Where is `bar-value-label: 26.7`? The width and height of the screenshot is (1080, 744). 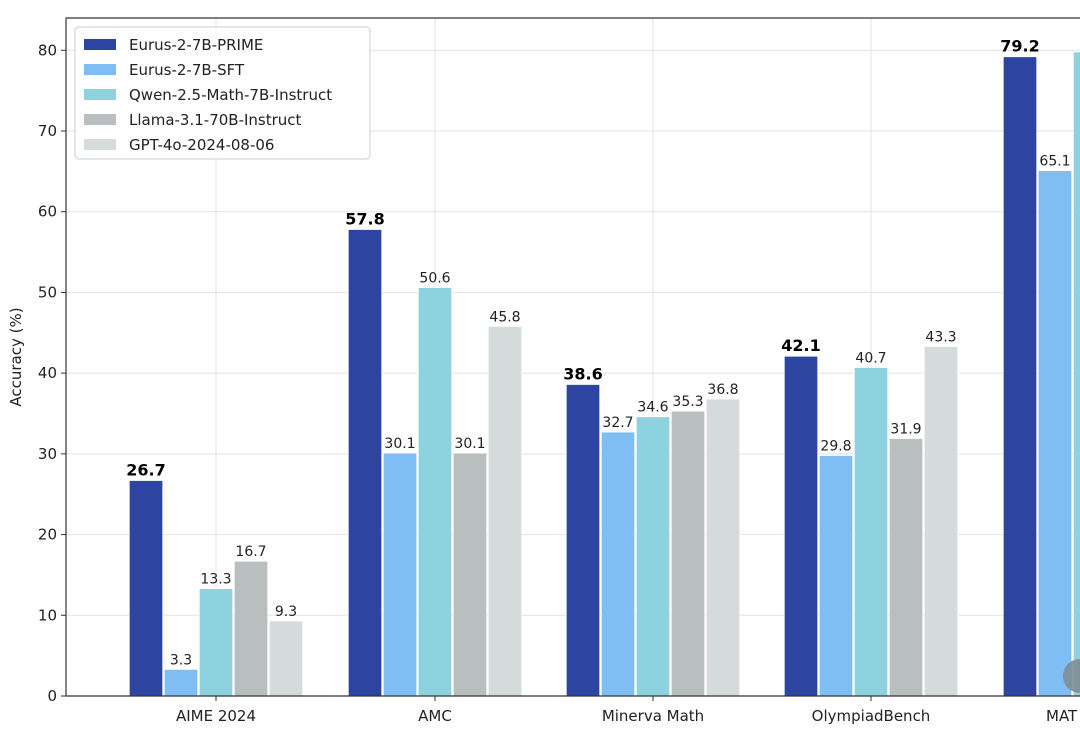 bar-value-label: 26.7 is located at coordinates (145, 469).